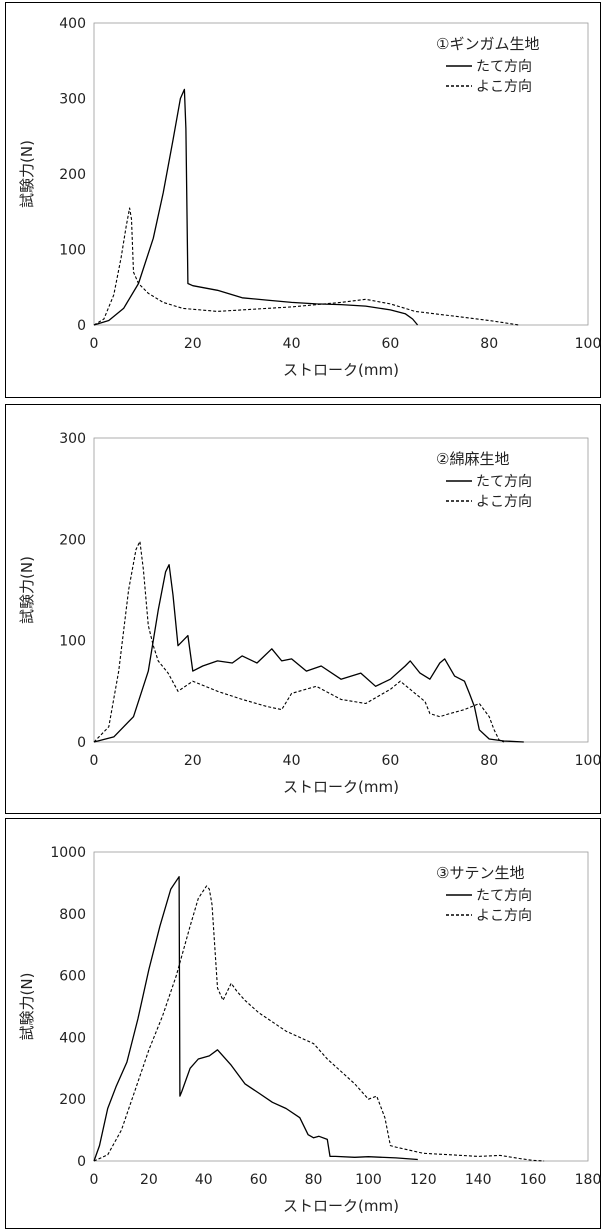 Image resolution: width=603 pixels, height=1231 pixels. What do you see at coordinates (588, 1180) in the screenshot?
I see `x-tick-label: 180` at bounding box center [588, 1180].